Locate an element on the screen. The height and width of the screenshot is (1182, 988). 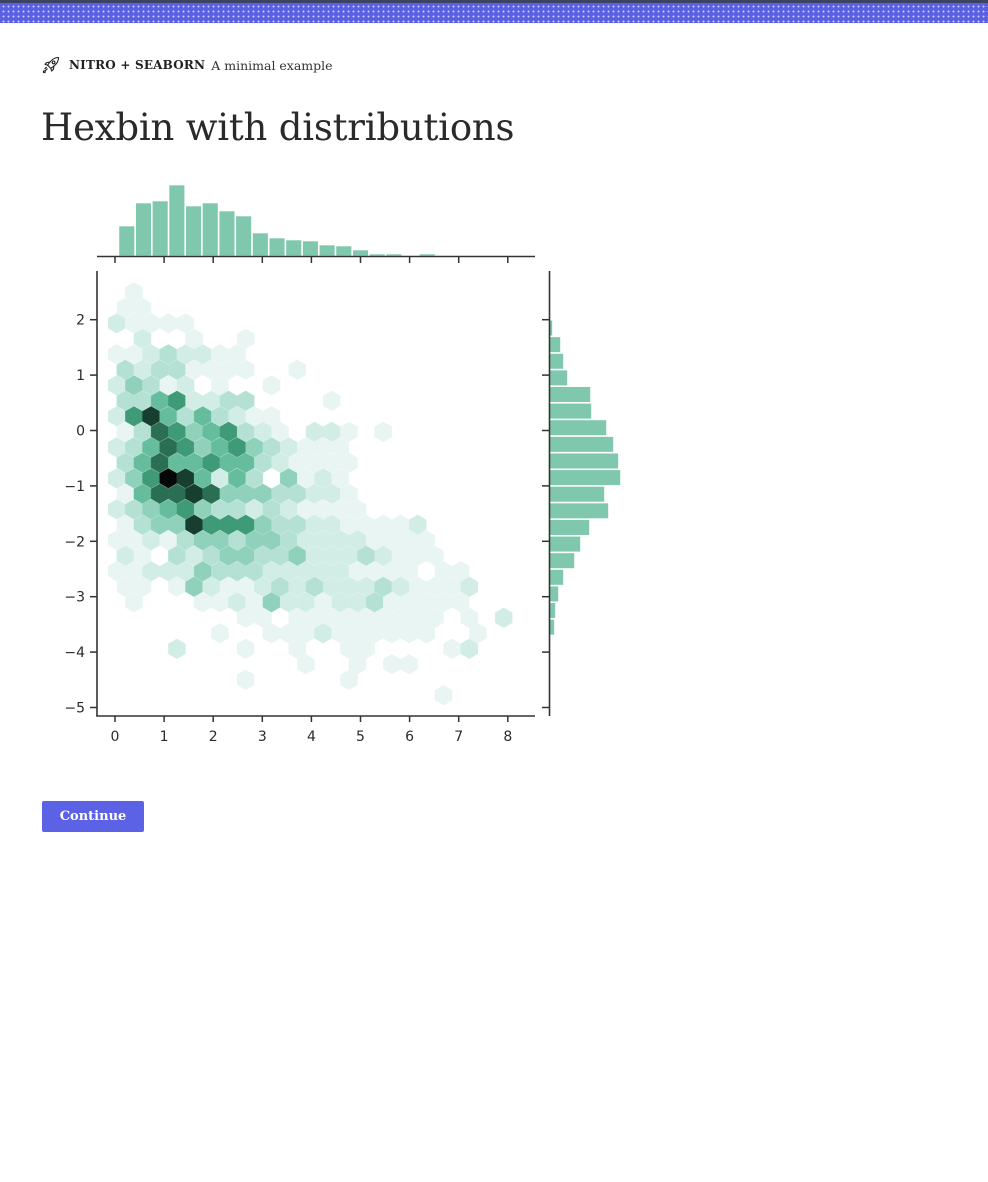
header-subtitle: A minimal example is located at coordinates (272, 65).